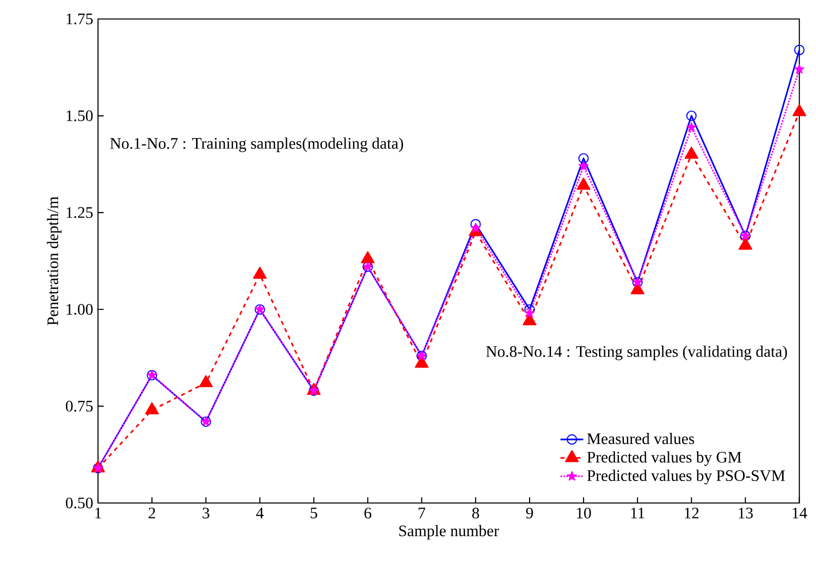 This screenshot has height=563, width=816. I want to click on legend-label: Measured values, so click(640, 438).